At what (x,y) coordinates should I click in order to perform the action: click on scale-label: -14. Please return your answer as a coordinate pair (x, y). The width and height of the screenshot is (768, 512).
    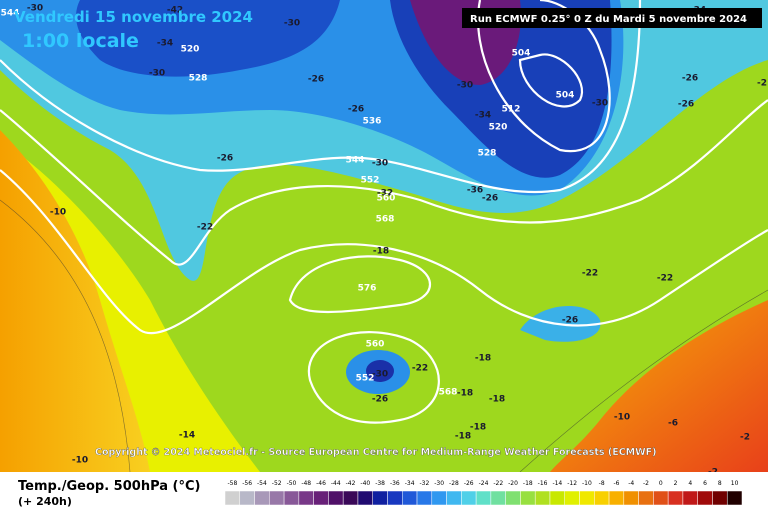
    Looking at the image, I should click on (557, 483).